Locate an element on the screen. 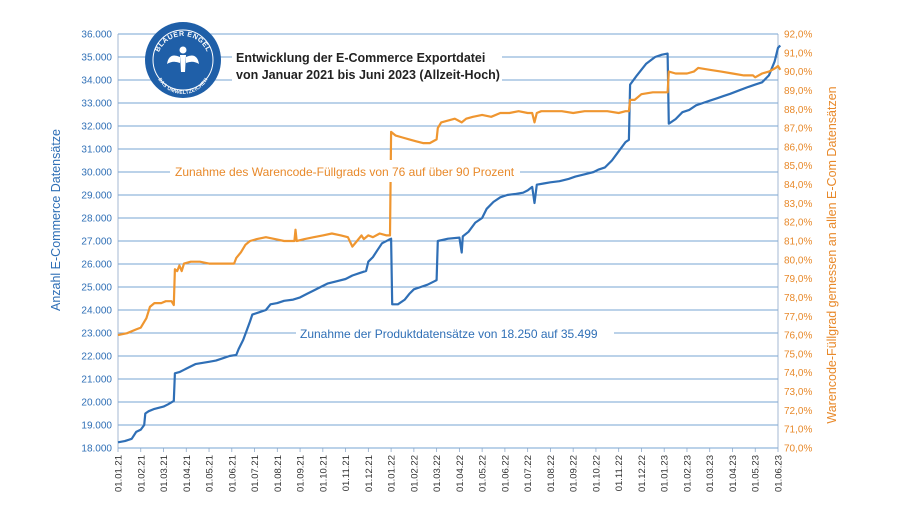 The height and width of the screenshot is (507, 900). left-tick-label: 25.000 is located at coordinates (96, 288).